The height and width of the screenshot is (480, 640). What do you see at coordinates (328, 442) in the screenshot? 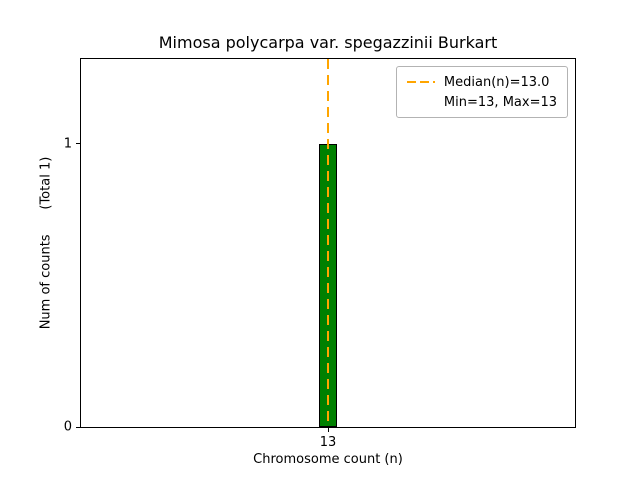
I see `x-tick-label-13: 13` at bounding box center [328, 442].